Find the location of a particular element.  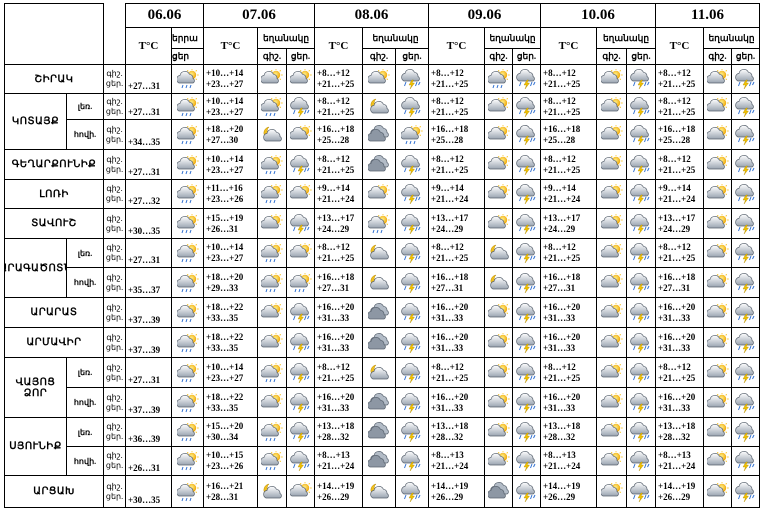

temperature-night: +16…+20 is located at coordinates (562, 396).